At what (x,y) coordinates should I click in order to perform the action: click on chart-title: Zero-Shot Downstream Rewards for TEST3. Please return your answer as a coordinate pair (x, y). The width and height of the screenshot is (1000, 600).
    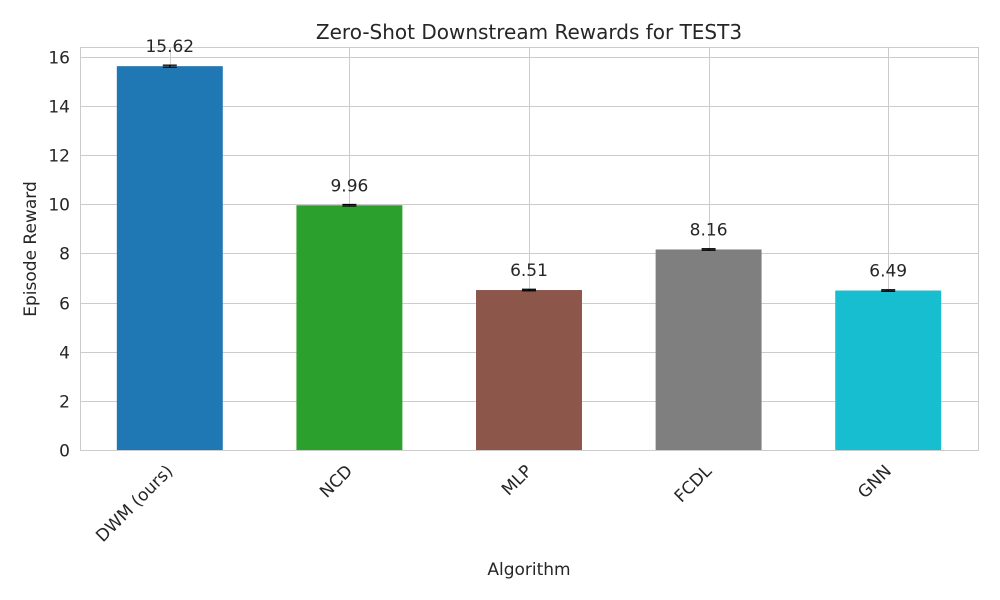
    Looking at the image, I should click on (529, 32).